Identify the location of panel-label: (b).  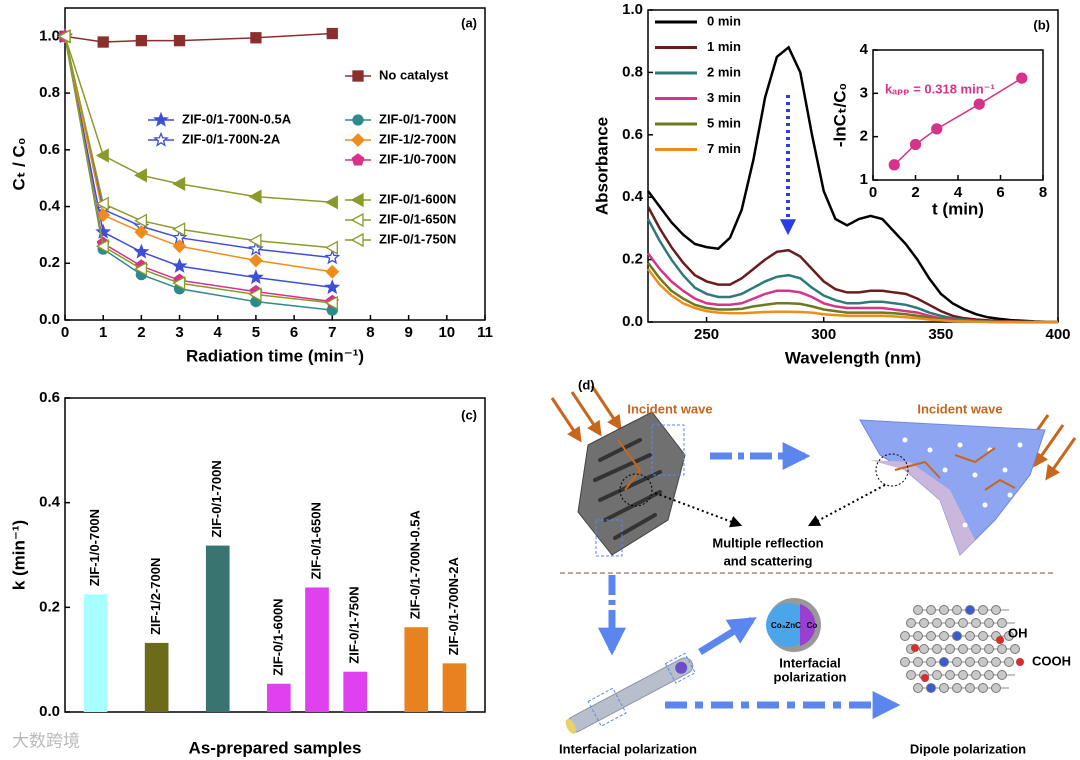
(1041, 24).